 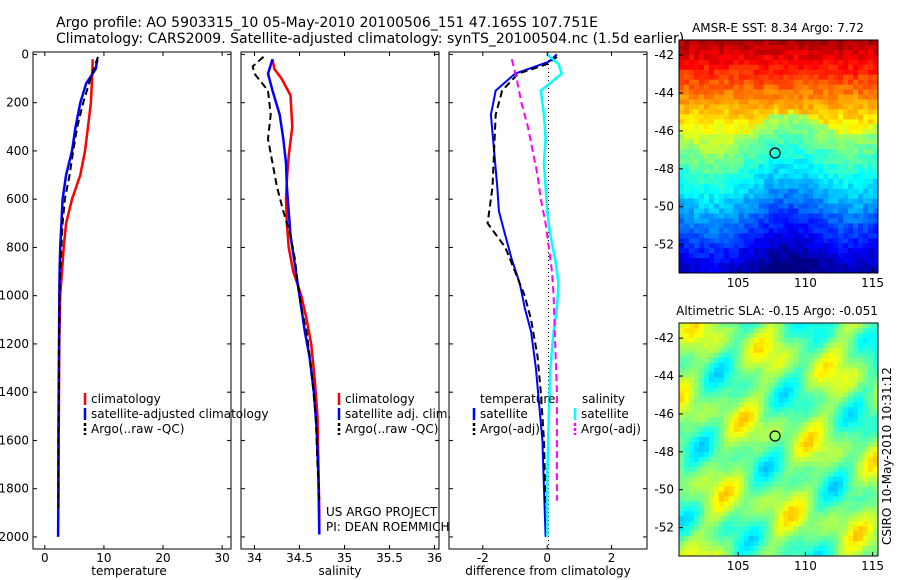 What do you see at coordinates (434, 558) in the screenshot?
I see `x-tick-label: 36` at bounding box center [434, 558].